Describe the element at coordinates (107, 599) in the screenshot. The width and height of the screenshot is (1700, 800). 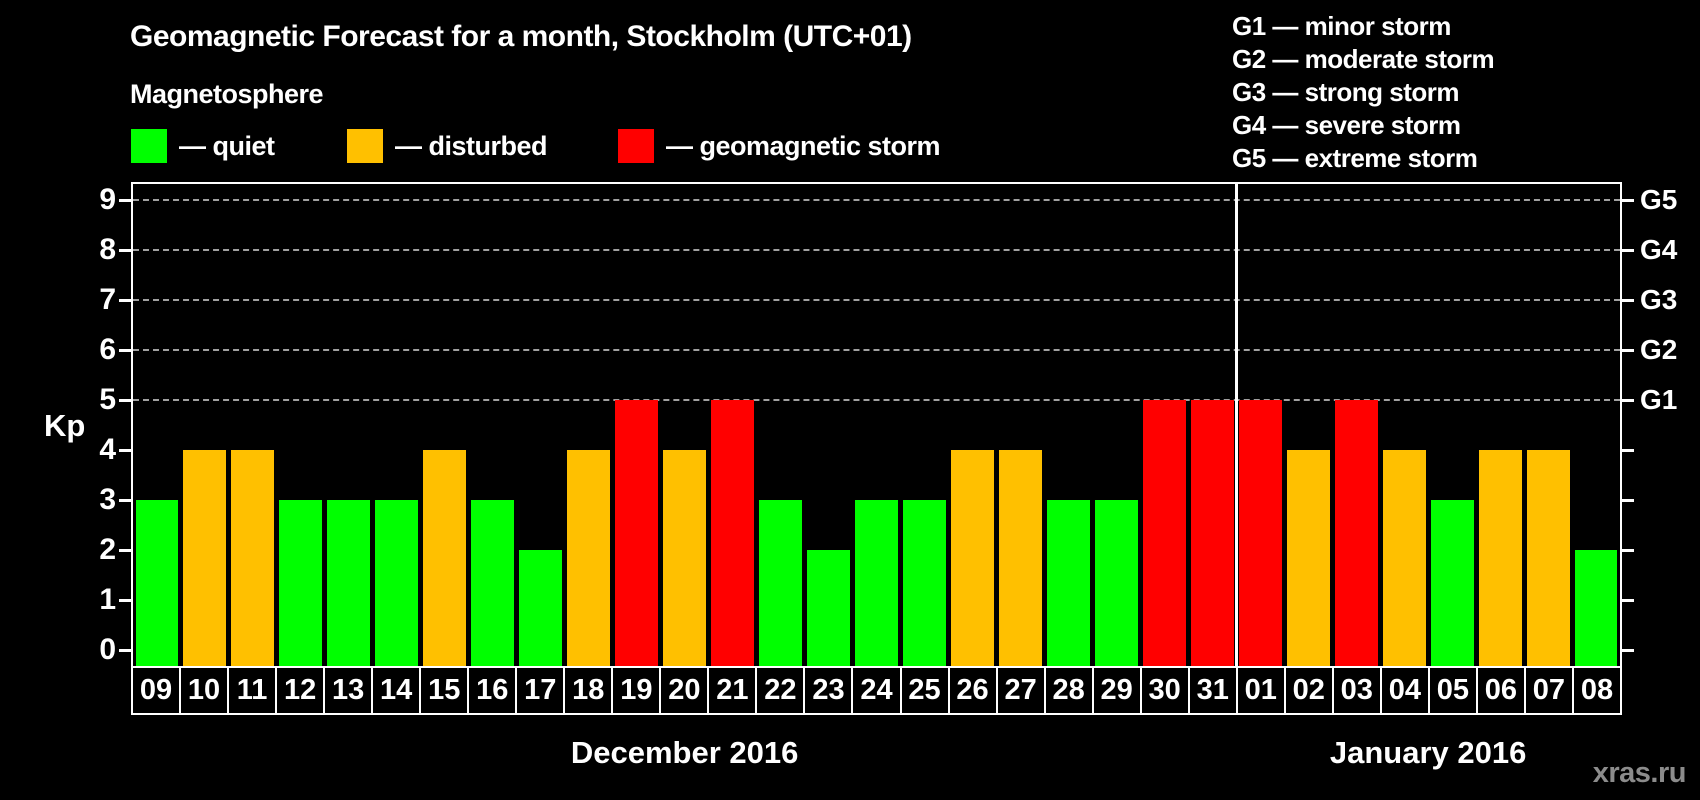
I see `y-tick-label-1: 1` at that location.